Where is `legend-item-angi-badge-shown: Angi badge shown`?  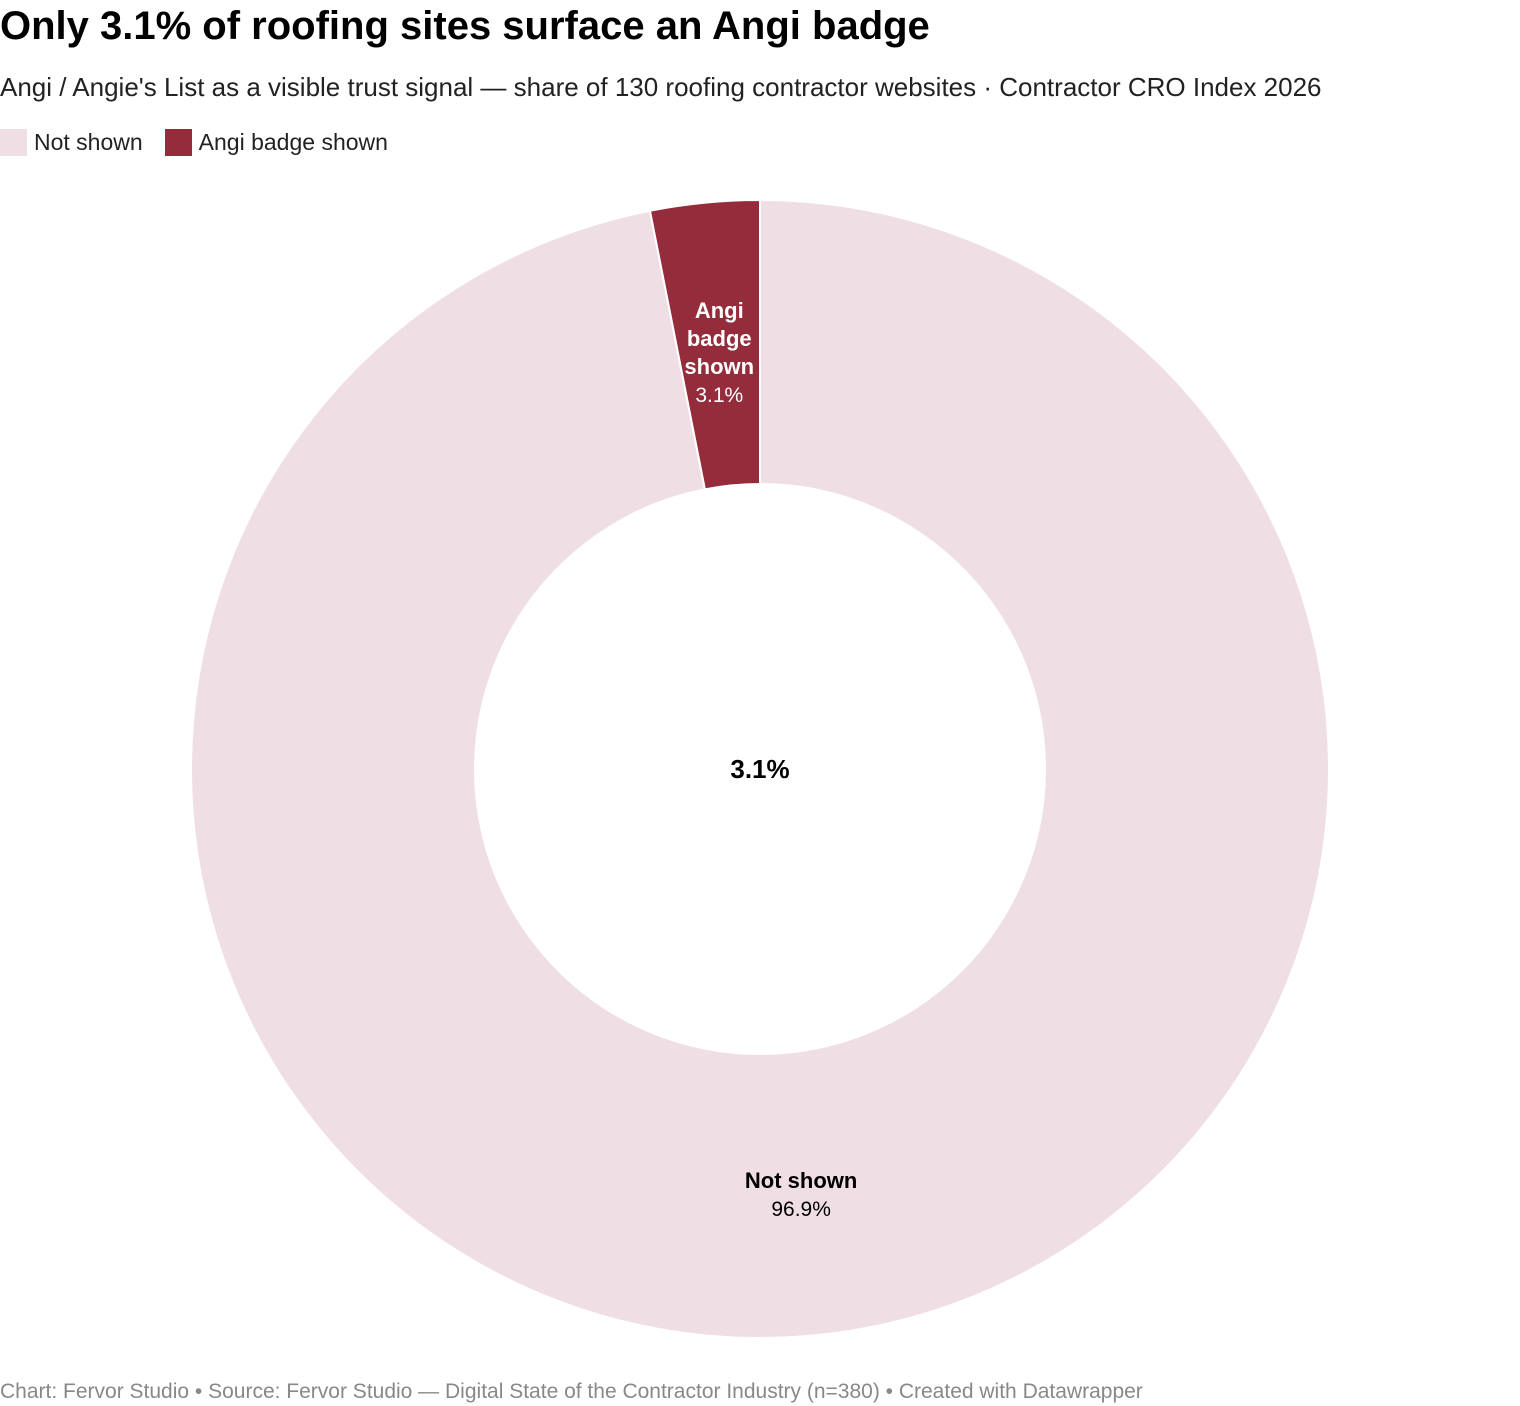
legend-item-angi-badge-shown: Angi badge shown is located at coordinates (276, 142).